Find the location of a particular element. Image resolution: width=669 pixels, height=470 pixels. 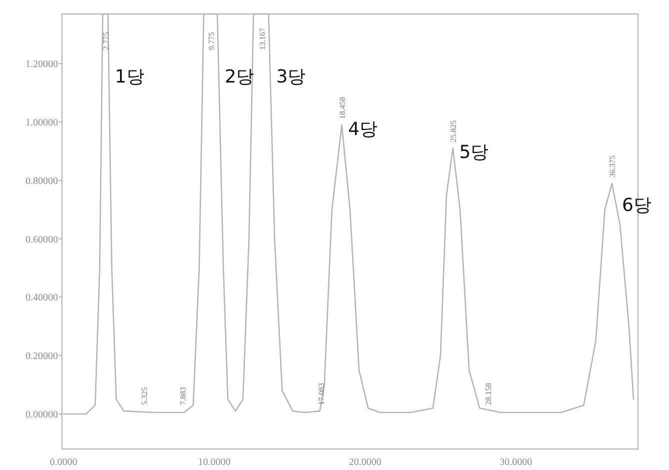

annotation: 1당 is located at coordinates (129, 77).